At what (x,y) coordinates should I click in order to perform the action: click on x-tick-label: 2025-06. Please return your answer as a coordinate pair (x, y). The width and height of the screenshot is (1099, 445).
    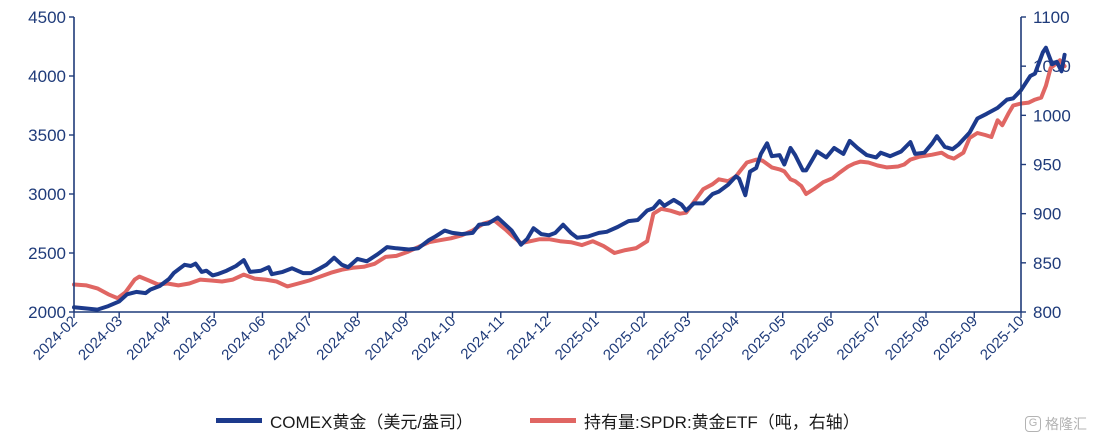
    Looking at the image, I should click on (812, 338).